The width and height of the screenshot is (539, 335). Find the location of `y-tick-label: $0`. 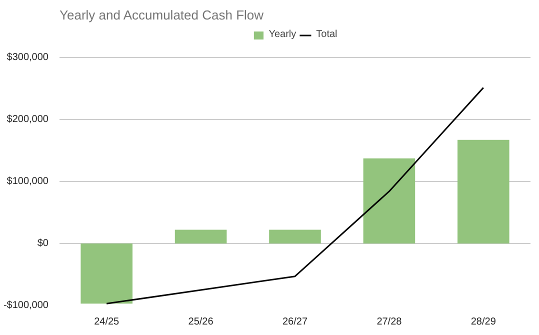

y-tick-label: $0 is located at coordinates (43, 243).